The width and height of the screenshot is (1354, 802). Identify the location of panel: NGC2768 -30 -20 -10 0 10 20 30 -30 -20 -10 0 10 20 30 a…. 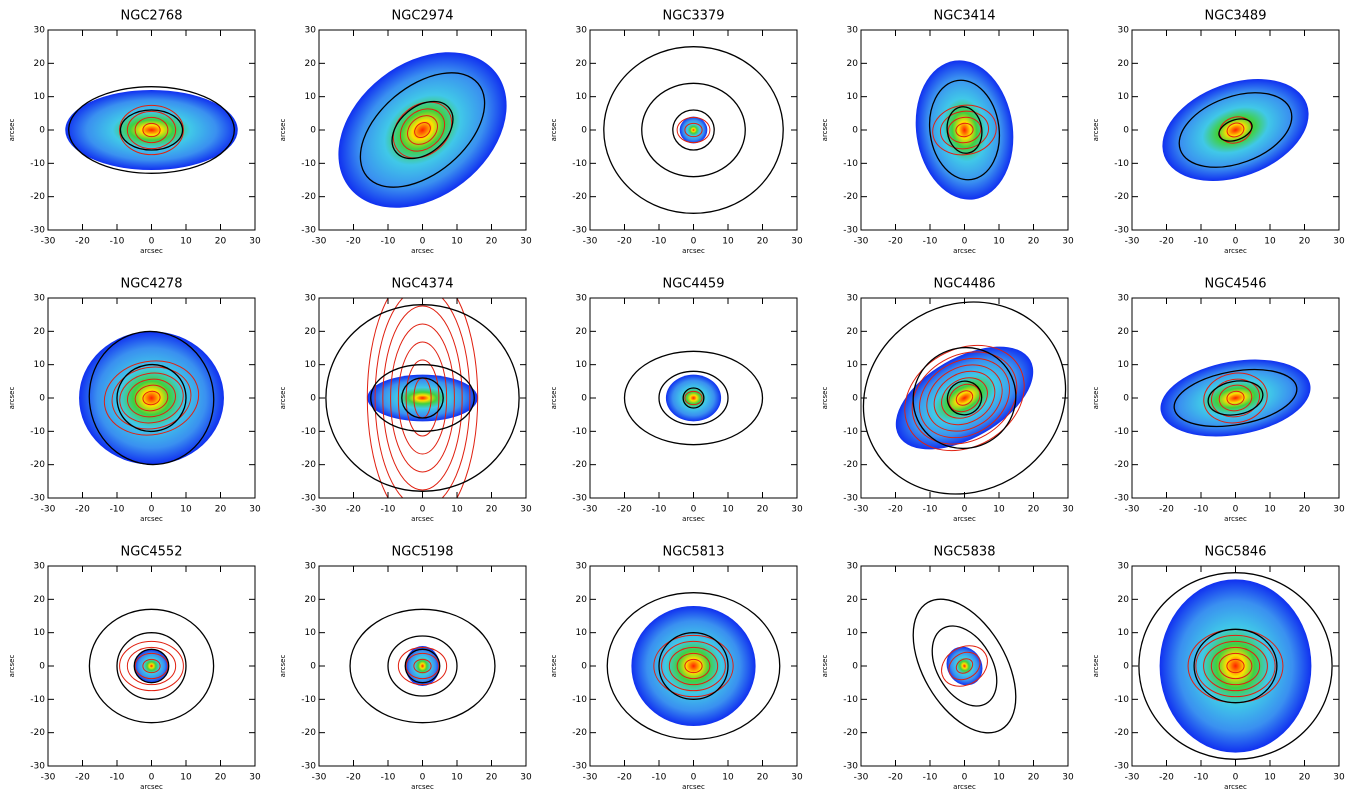
(134, 132).